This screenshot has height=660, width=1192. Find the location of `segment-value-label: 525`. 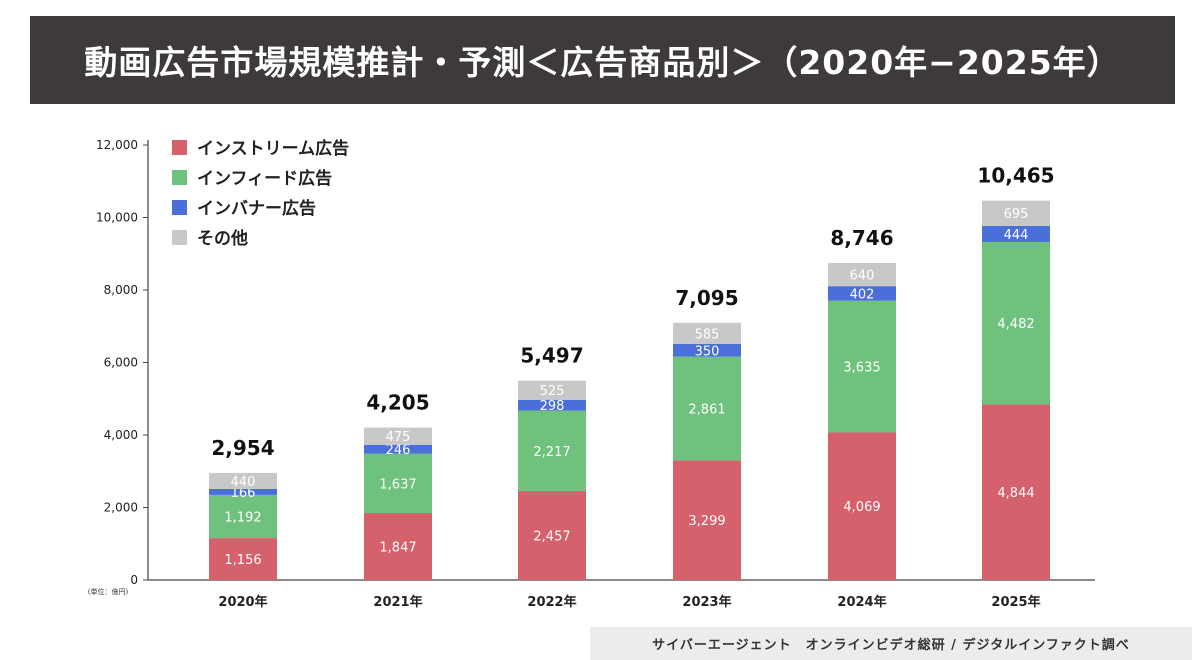

segment-value-label: 525 is located at coordinates (552, 391).